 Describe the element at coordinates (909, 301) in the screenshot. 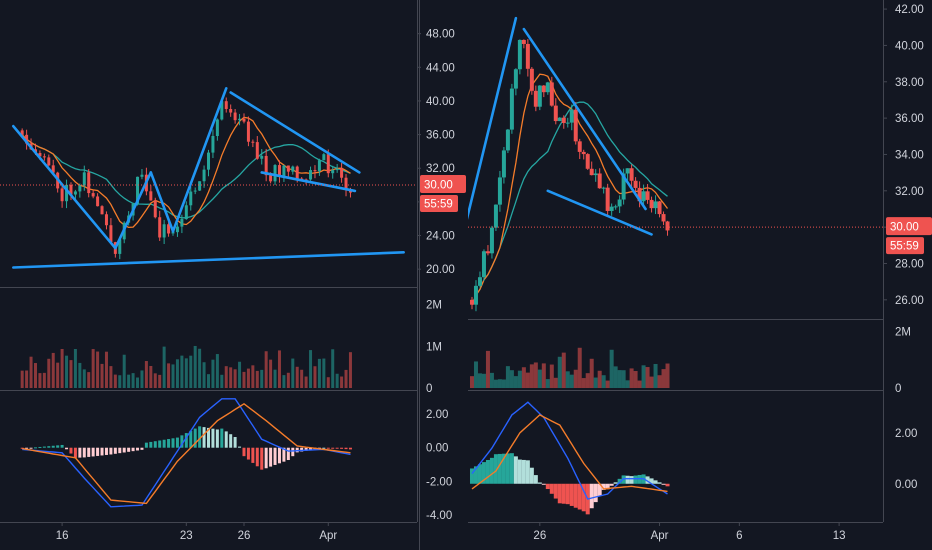

I see `price-tick-label: 26.00` at that location.